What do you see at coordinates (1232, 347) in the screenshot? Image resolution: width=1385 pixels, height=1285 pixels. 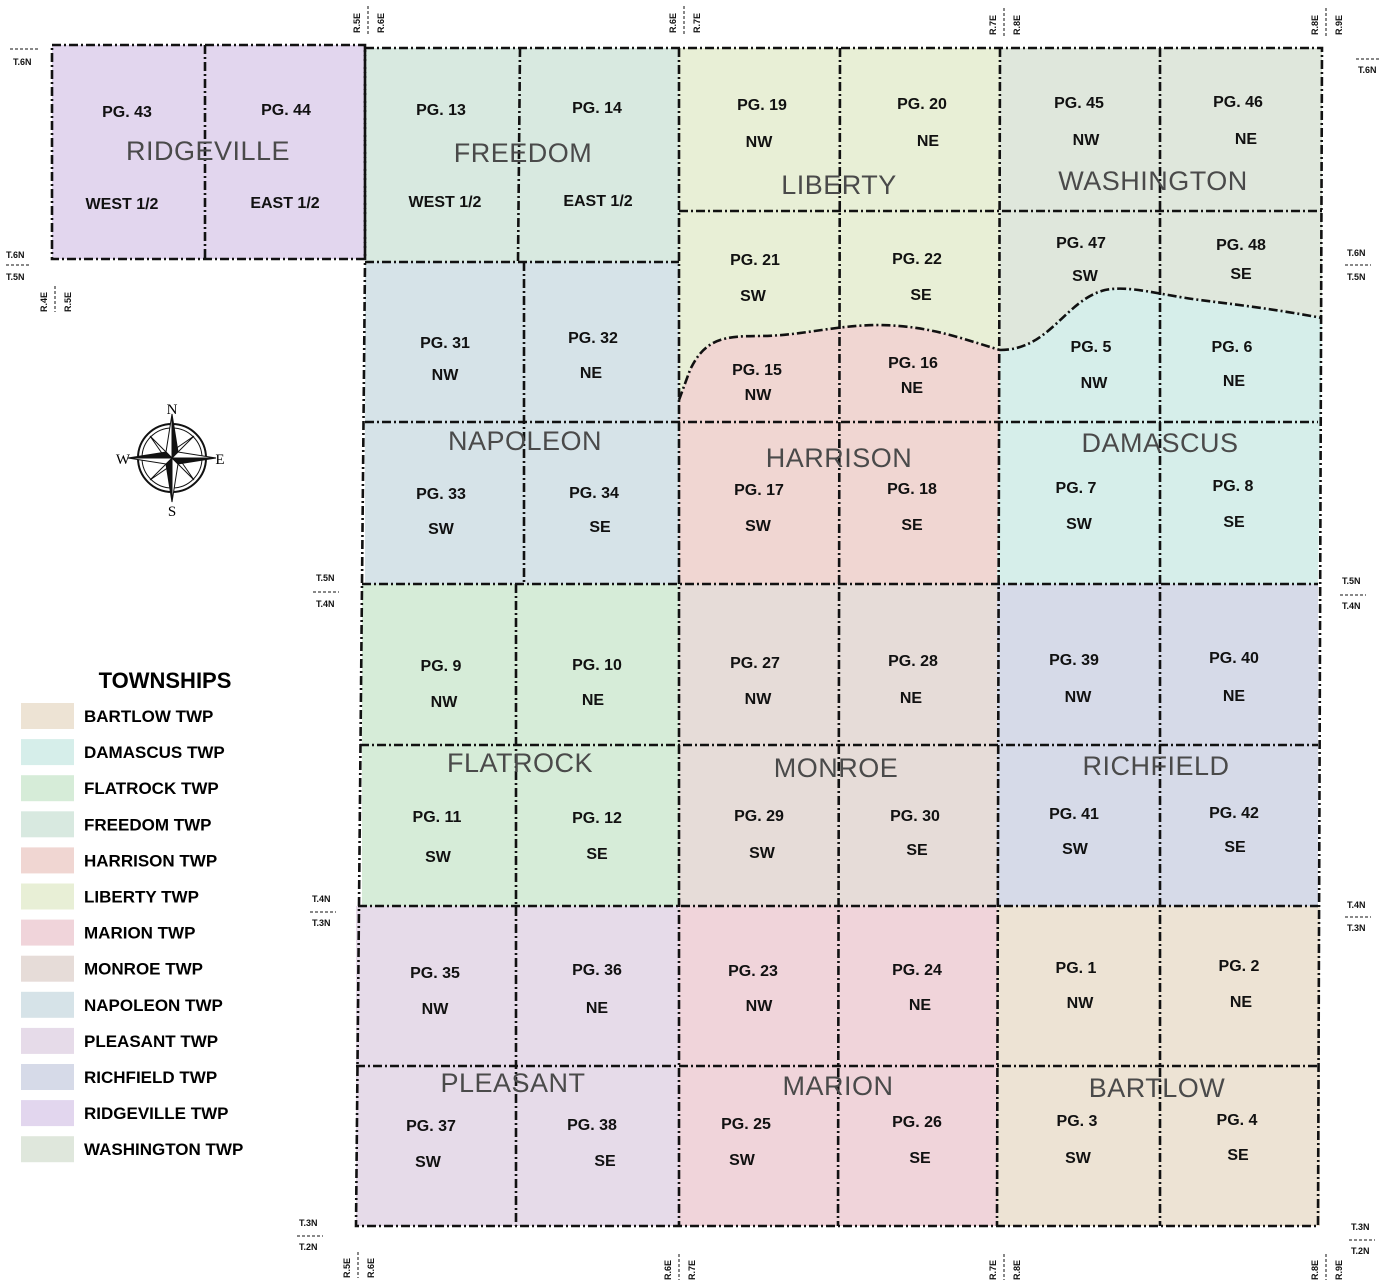 I see `page-label: PG. 6` at bounding box center [1232, 347].